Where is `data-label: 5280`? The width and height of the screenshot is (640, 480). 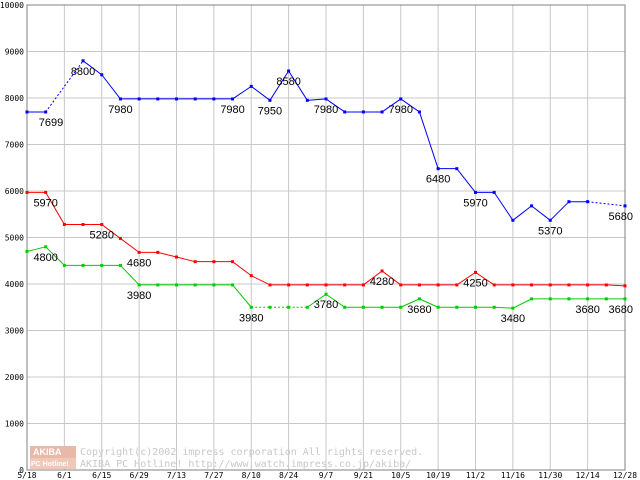
data-label: 5280 is located at coordinates (102, 235).